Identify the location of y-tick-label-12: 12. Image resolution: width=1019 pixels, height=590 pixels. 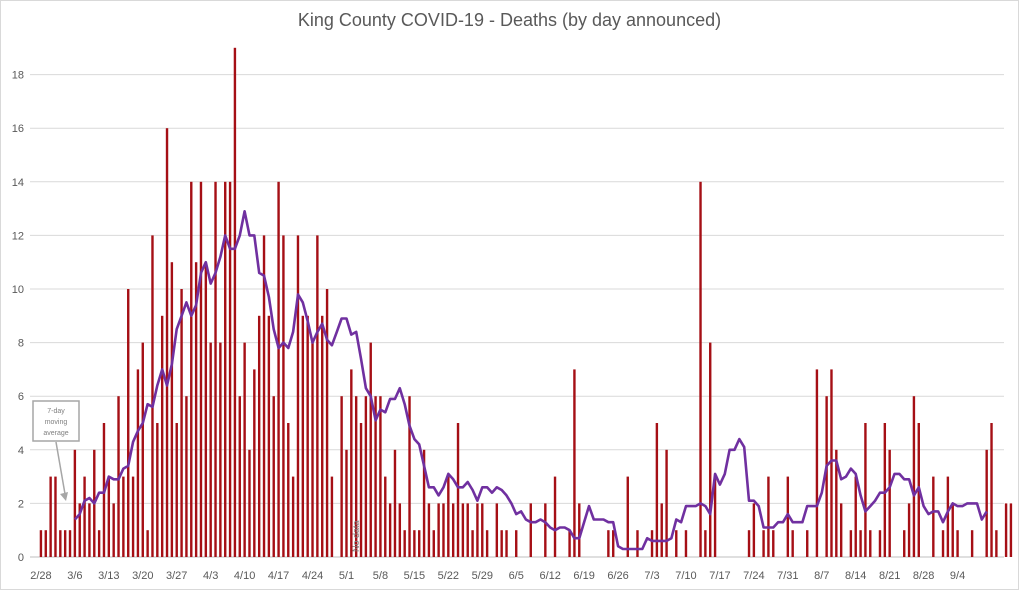
(18, 236).